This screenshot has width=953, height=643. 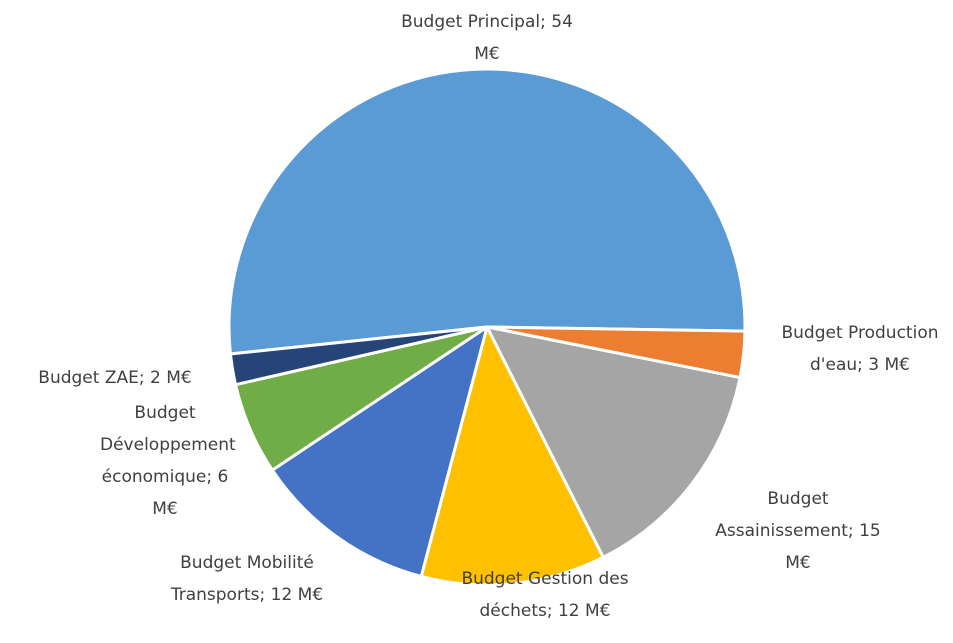 I want to click on data-label: Budget Assainissement; 15 M€, so click(x=798, y=531).